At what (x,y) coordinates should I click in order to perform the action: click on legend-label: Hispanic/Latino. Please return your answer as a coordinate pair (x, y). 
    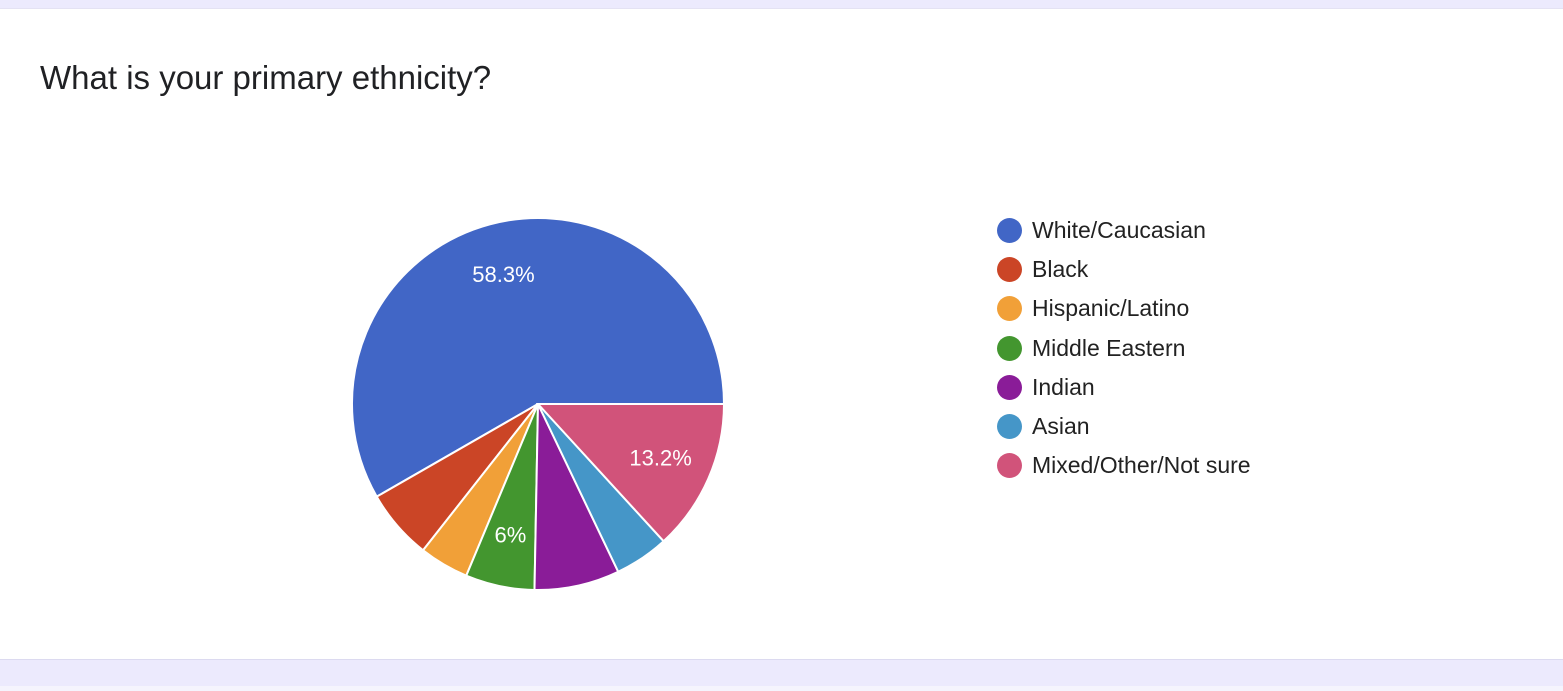
    Looking at the image, I should click on (1111, 308).